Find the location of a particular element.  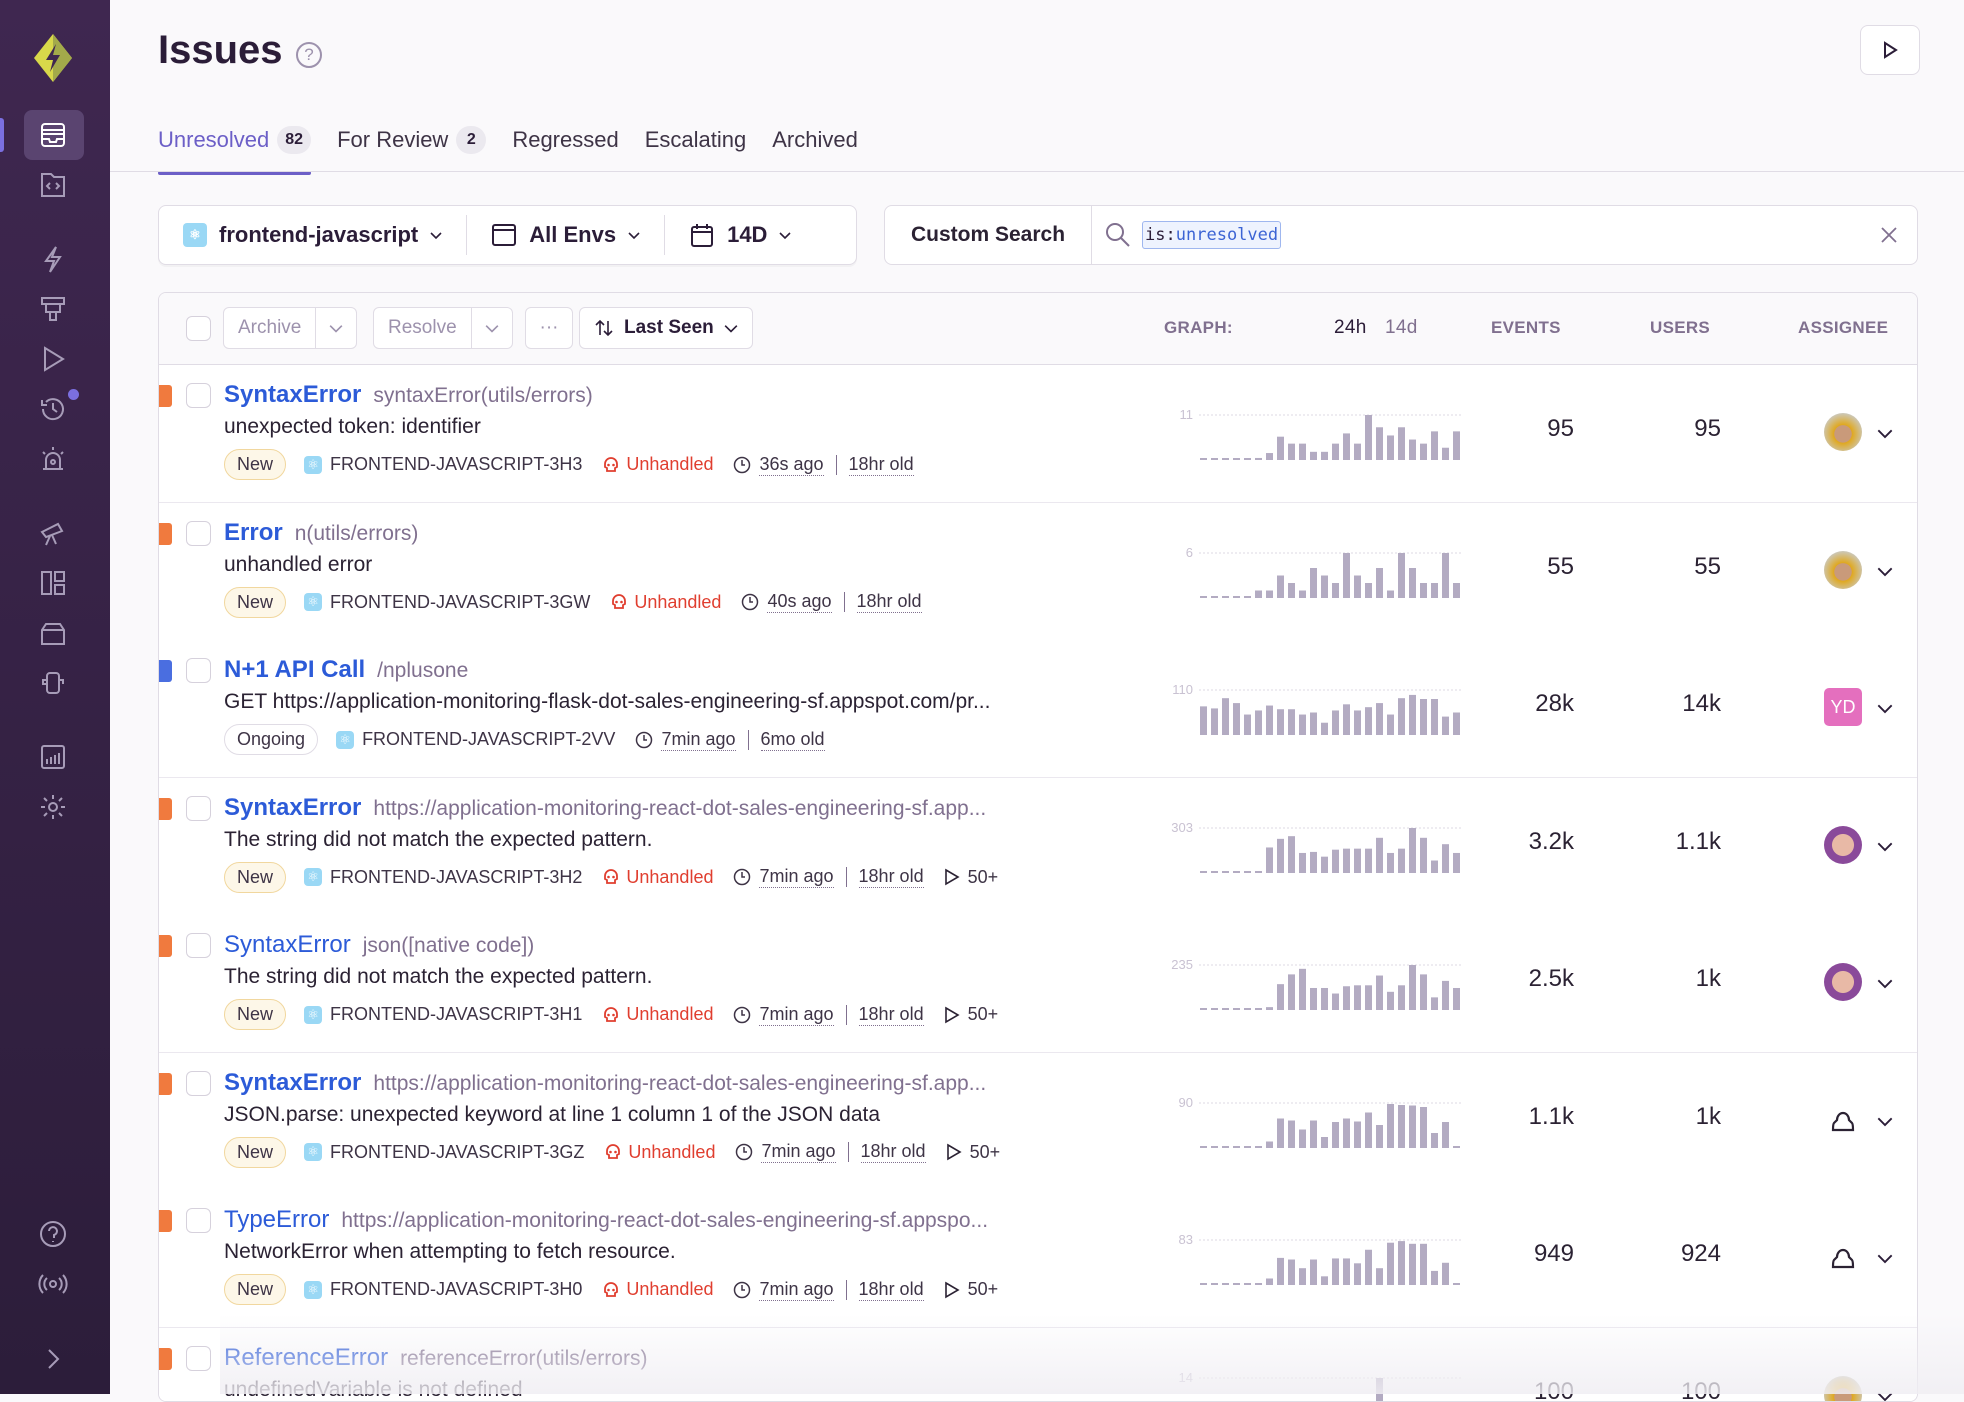

archive-dropdown-chevron-icon is located at coordinates (336, 328).